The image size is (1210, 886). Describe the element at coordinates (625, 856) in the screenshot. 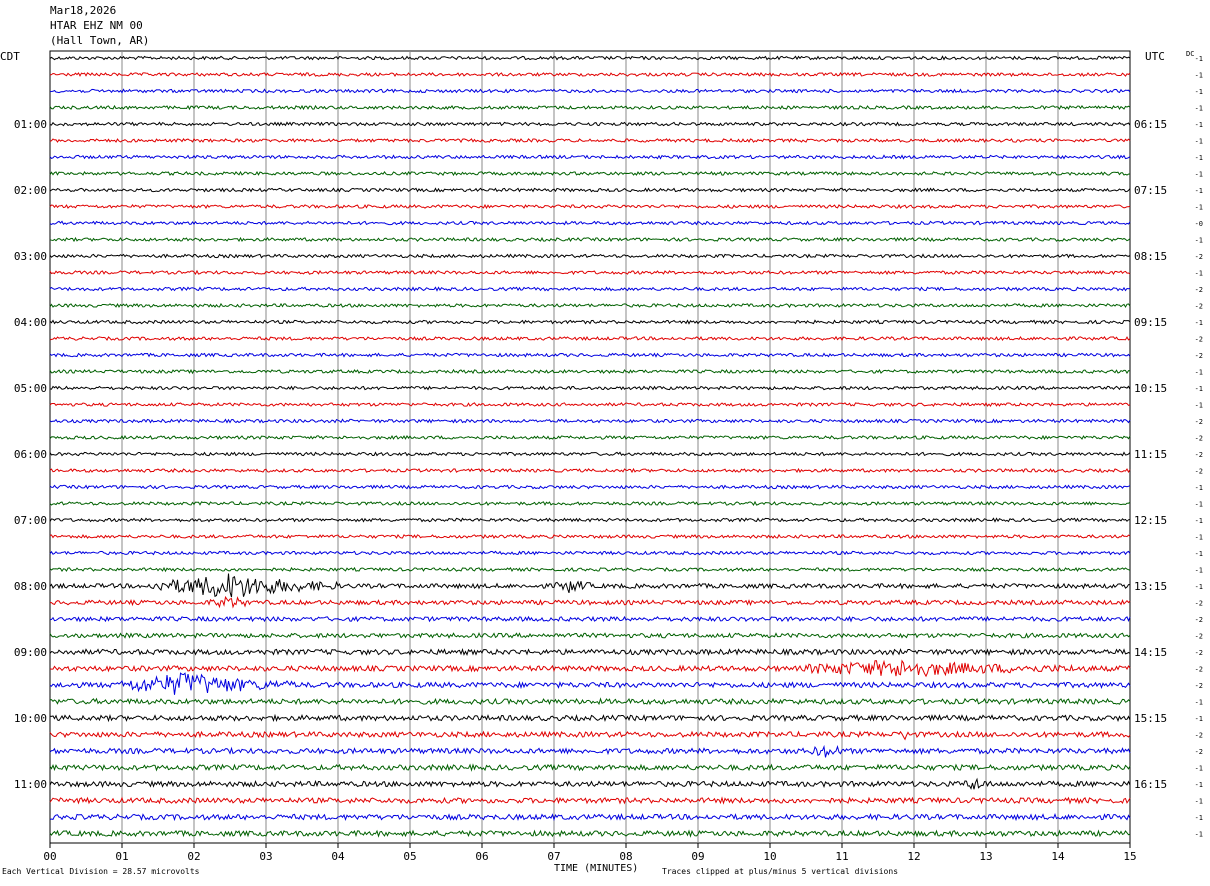

I see `x-tick-label: 08` at that location.